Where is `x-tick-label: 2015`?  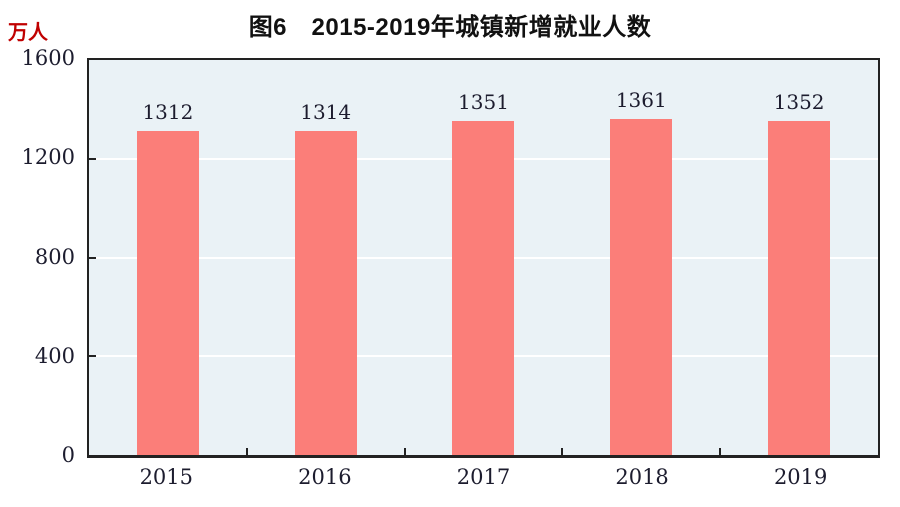 x-tick-label: 2015 is located at coordinates (166, 477).